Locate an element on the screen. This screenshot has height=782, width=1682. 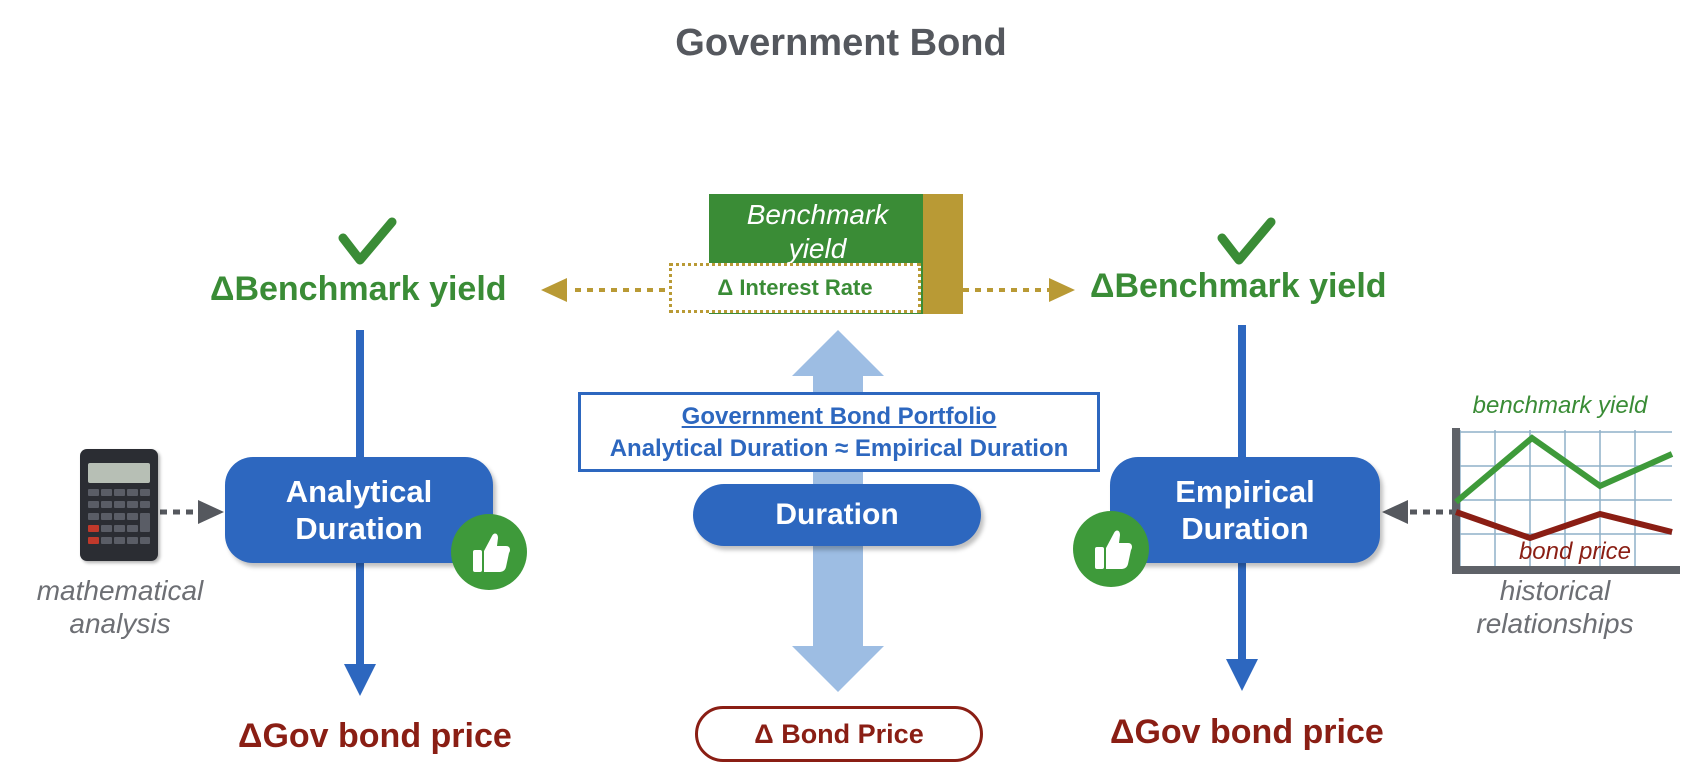
empirical-duration-label: Empirical Duration is located at coordinates (1245, 510).